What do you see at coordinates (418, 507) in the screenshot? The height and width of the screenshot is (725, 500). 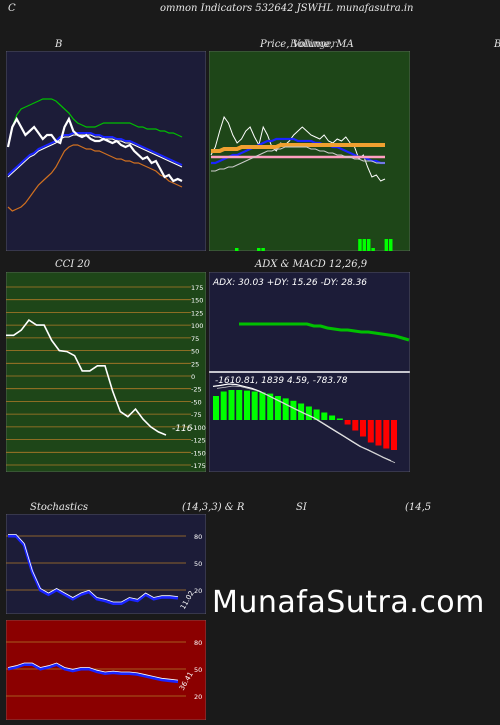 I see `si-params: (14,5` at bounding box center [418, 507].